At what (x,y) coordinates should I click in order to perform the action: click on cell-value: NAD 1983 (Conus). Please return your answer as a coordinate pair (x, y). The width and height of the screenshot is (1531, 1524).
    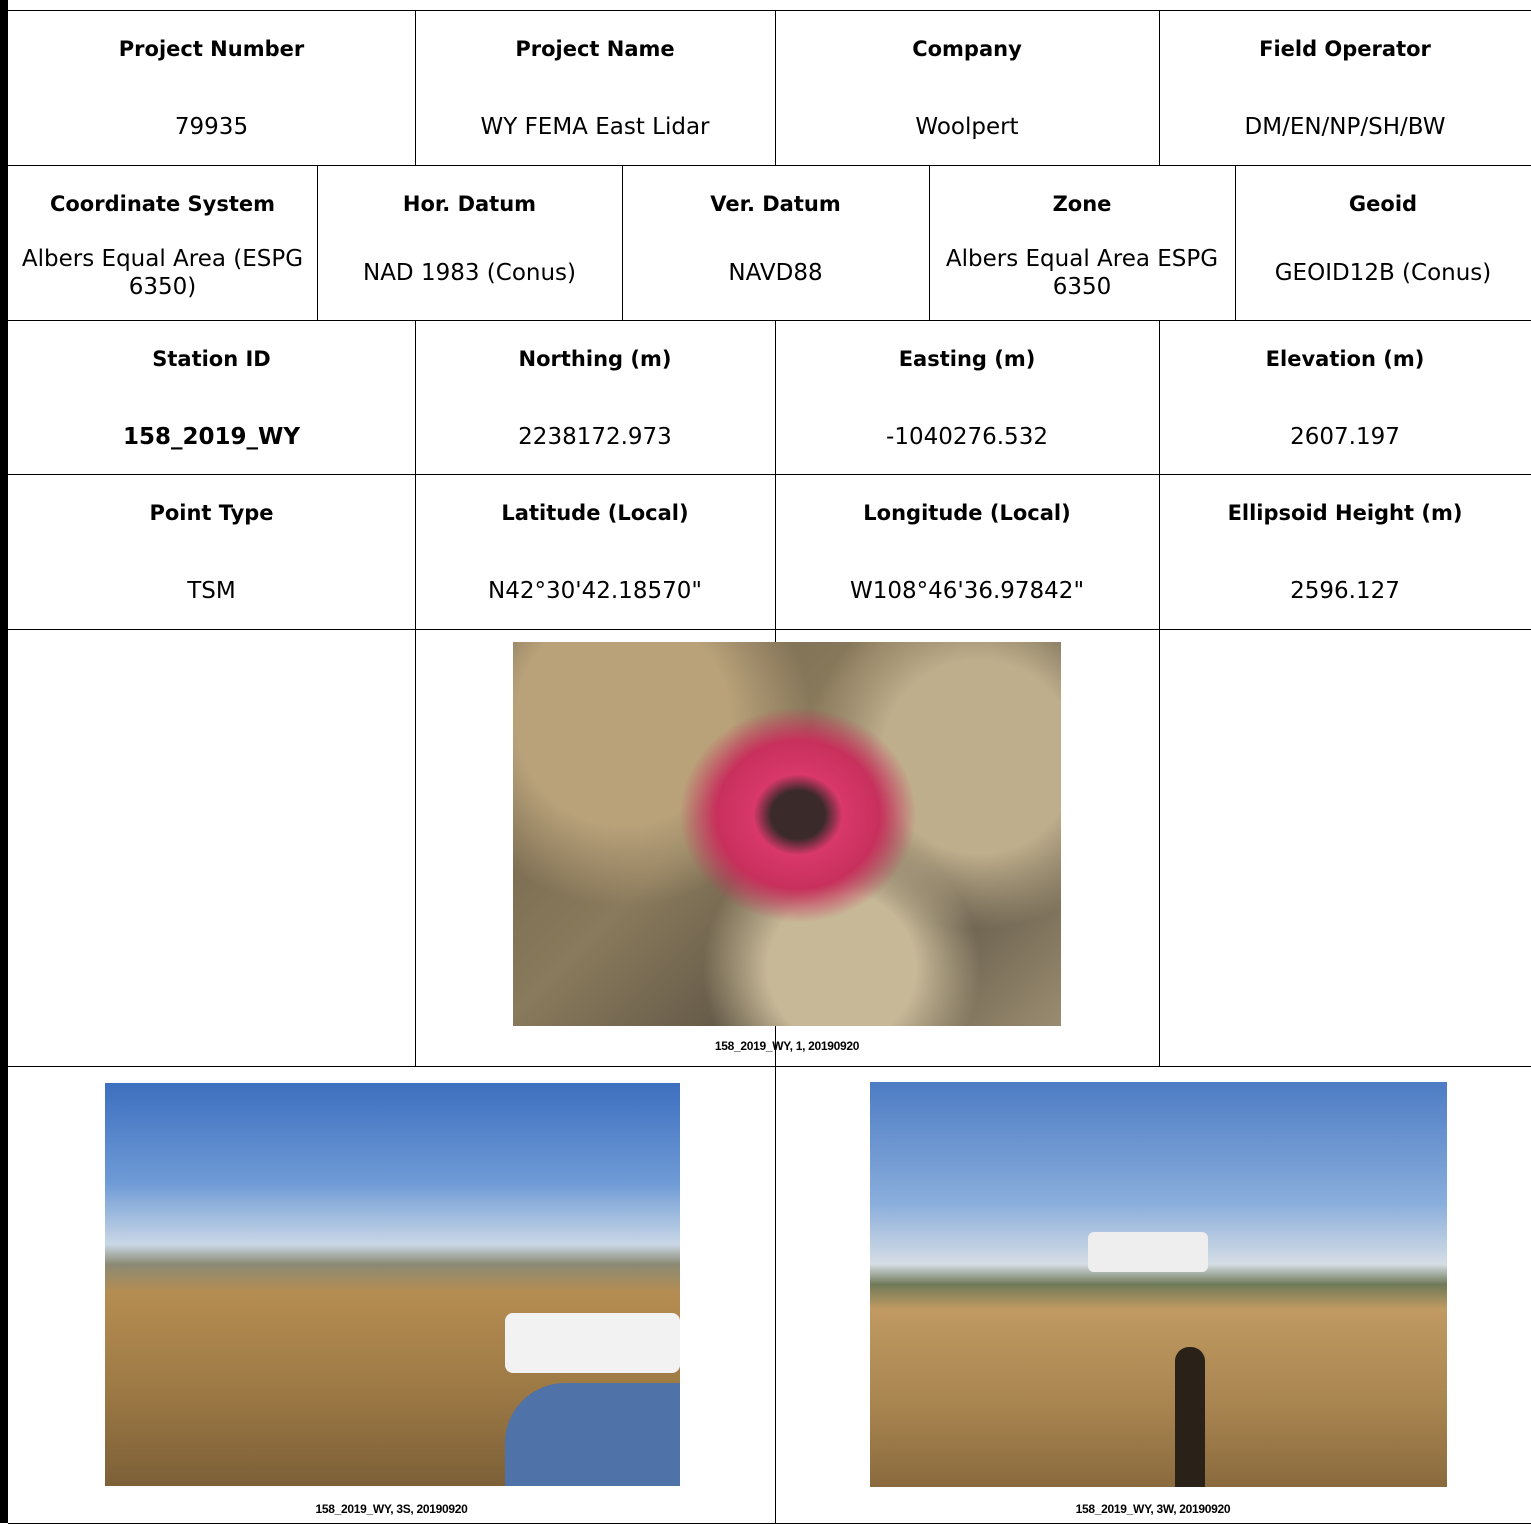
    Looking at the image, I should click on (469, 273).